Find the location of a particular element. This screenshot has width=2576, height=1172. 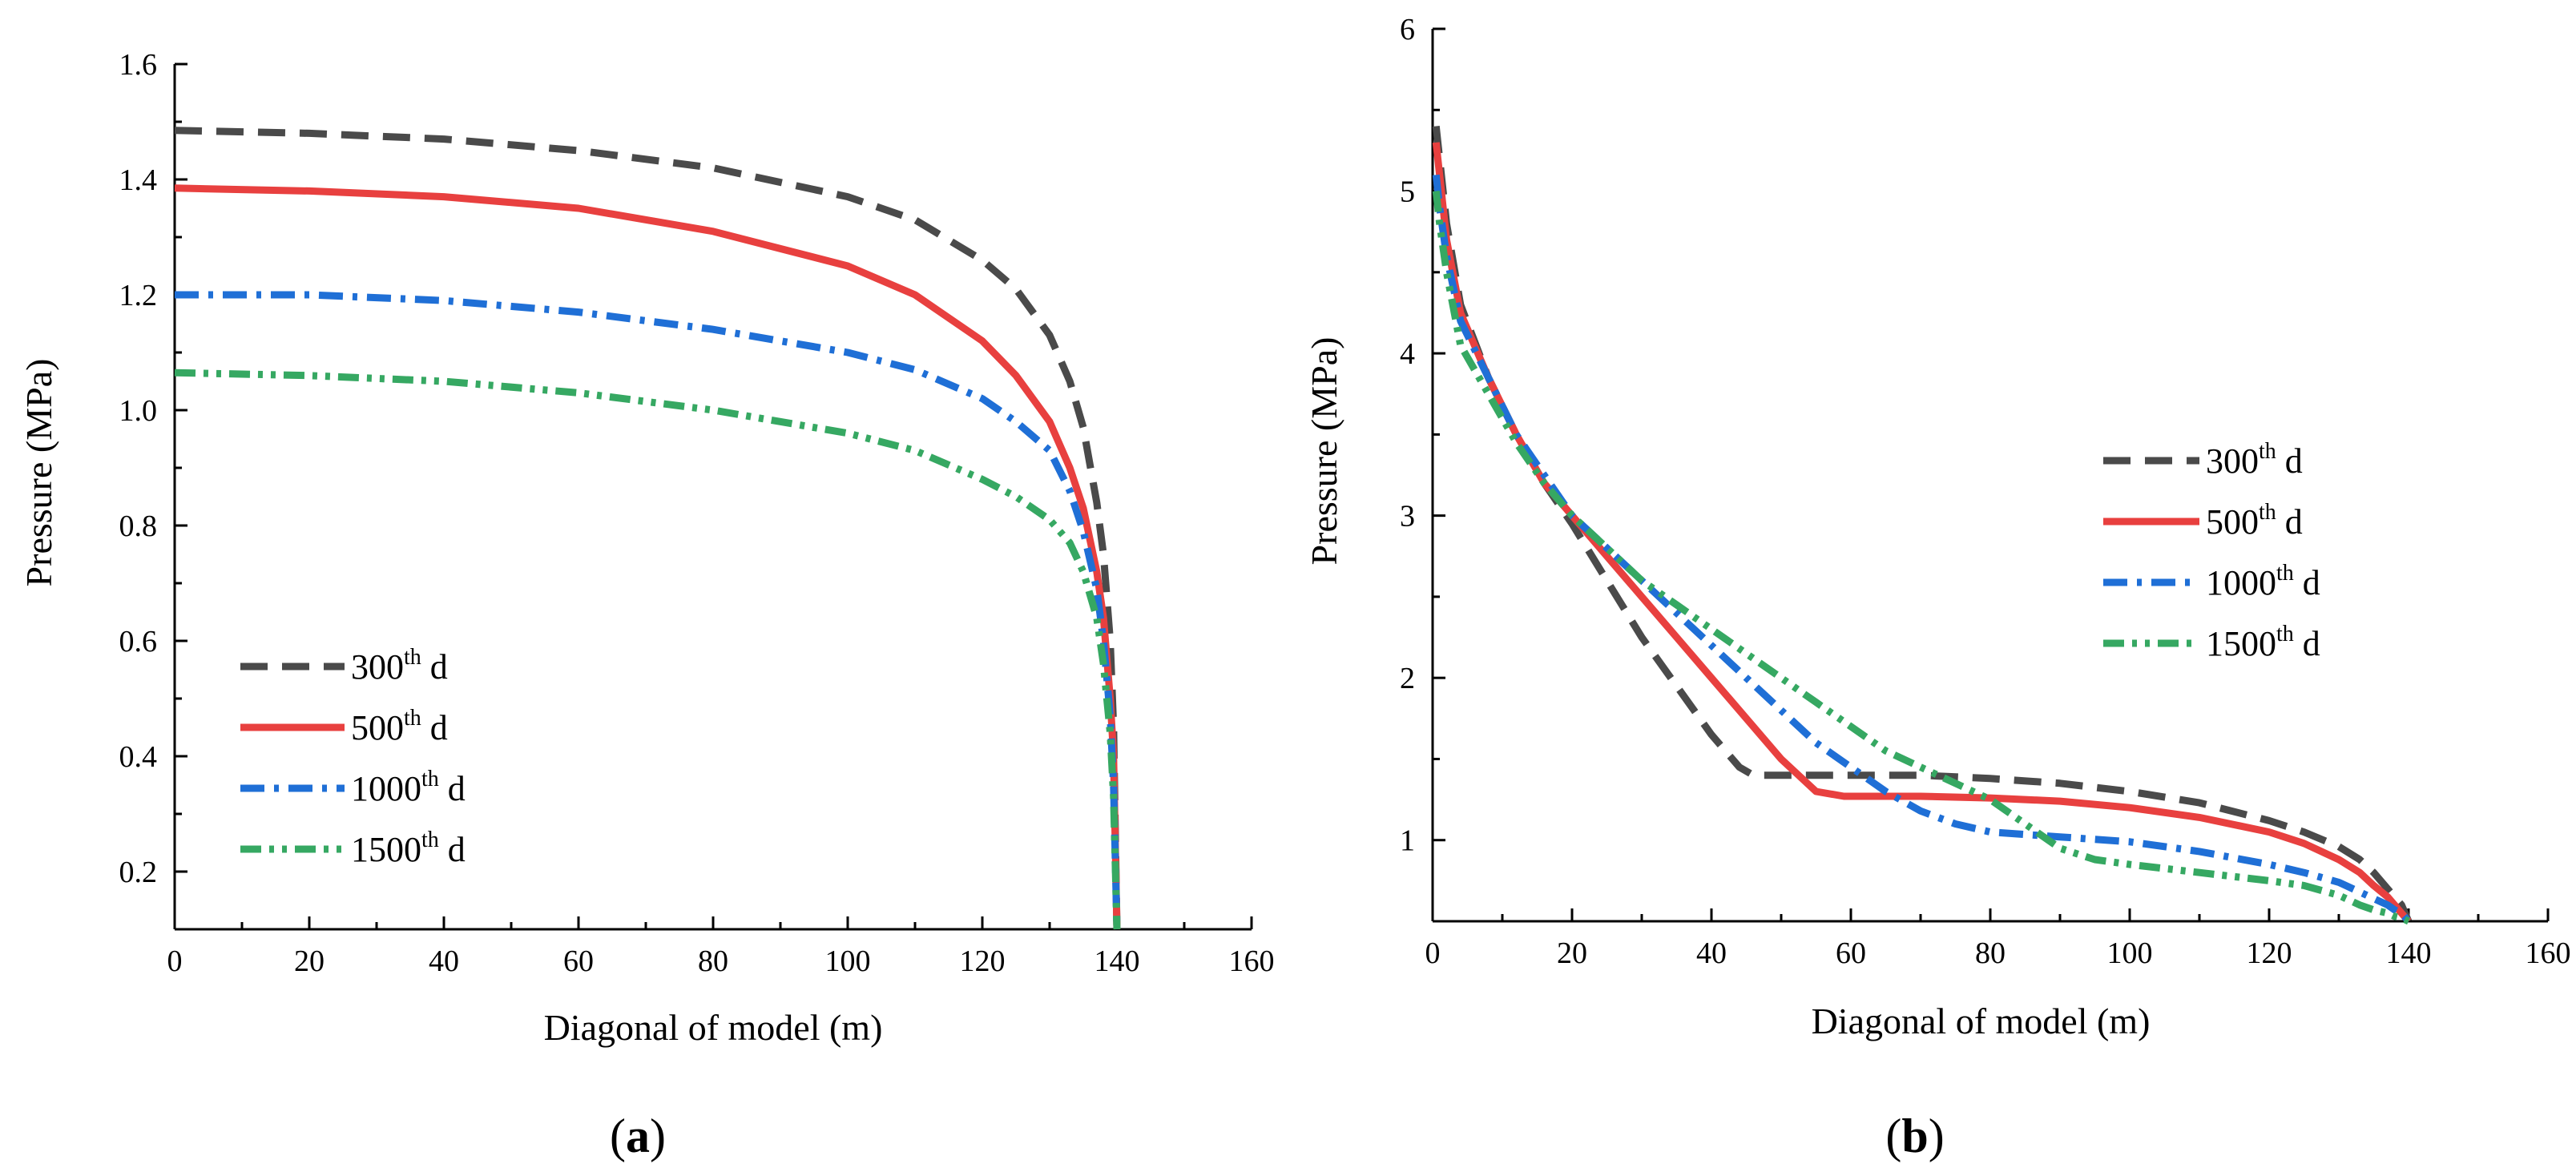

y-tick-label: 0.8 is located at coordinates (138, 526).